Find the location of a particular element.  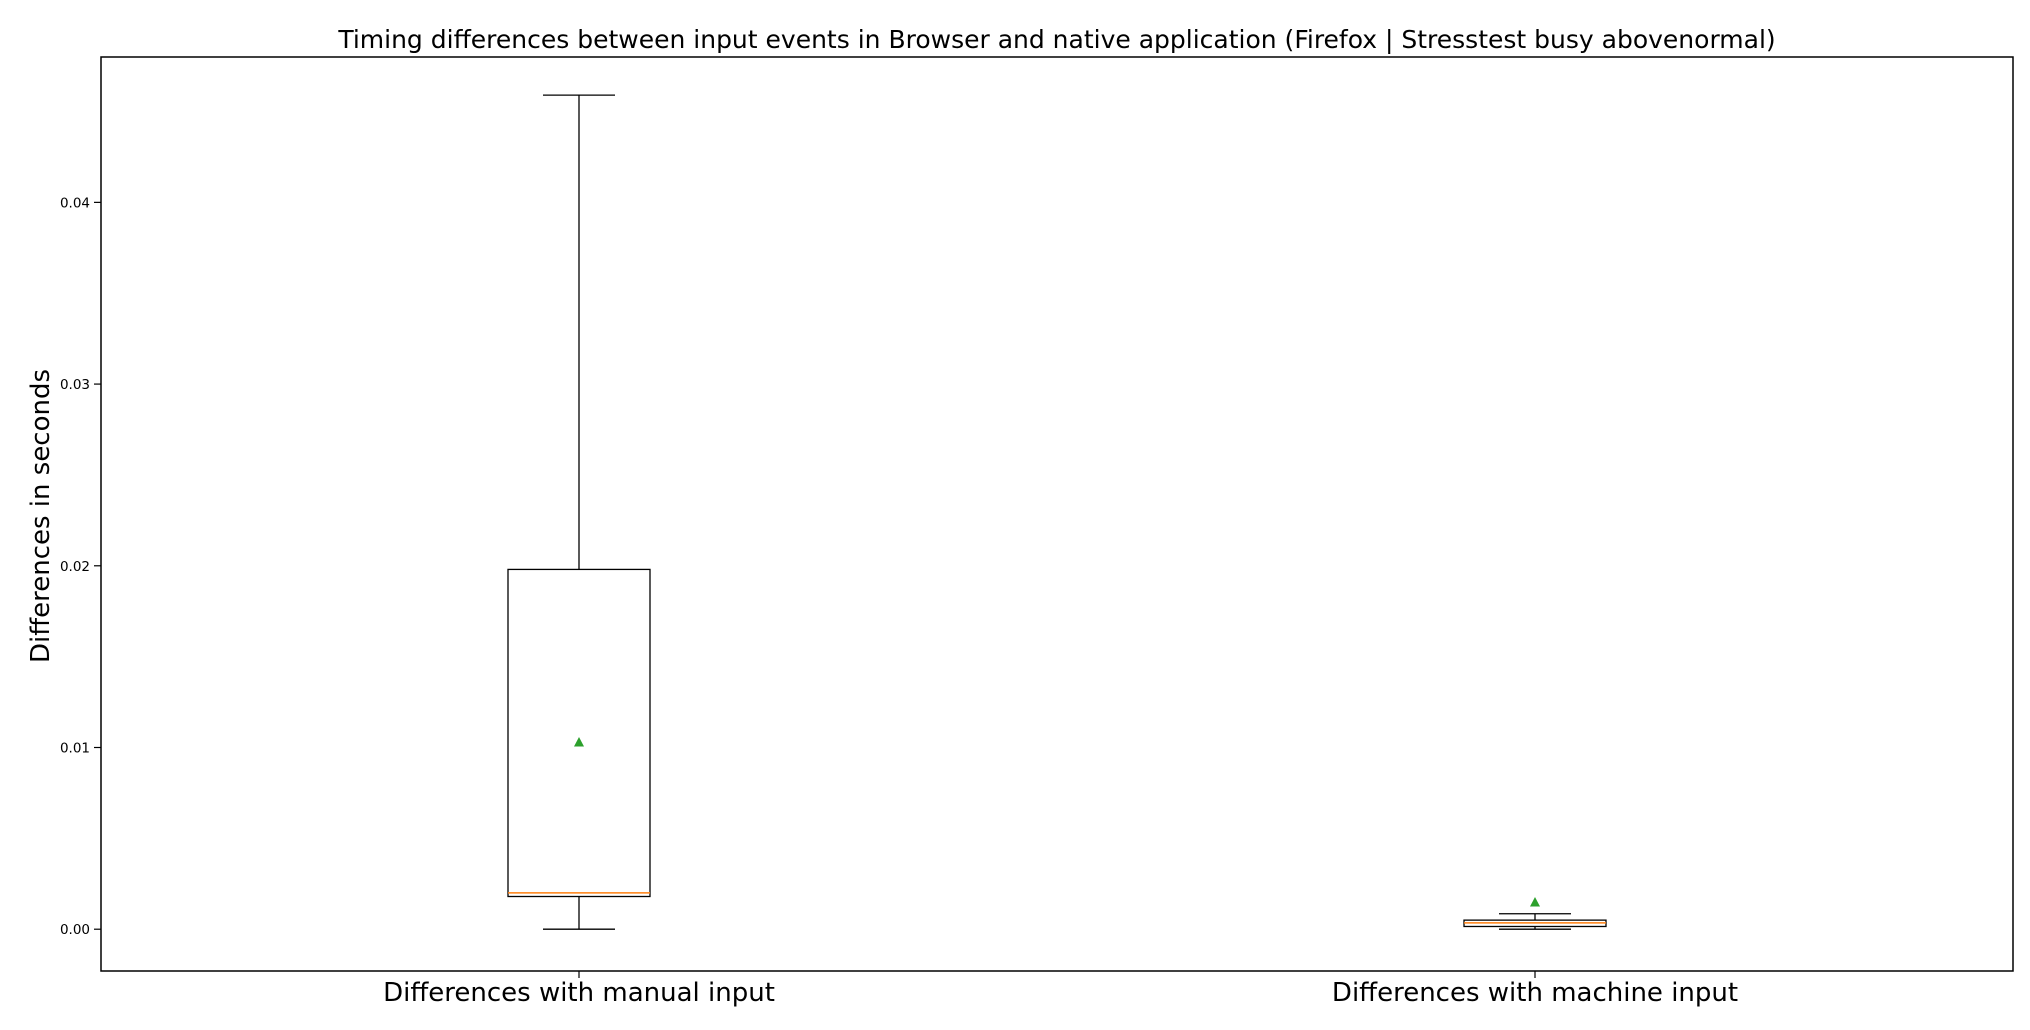

y-axis-label: Differences in seconds is located at coordinates (41, 516).